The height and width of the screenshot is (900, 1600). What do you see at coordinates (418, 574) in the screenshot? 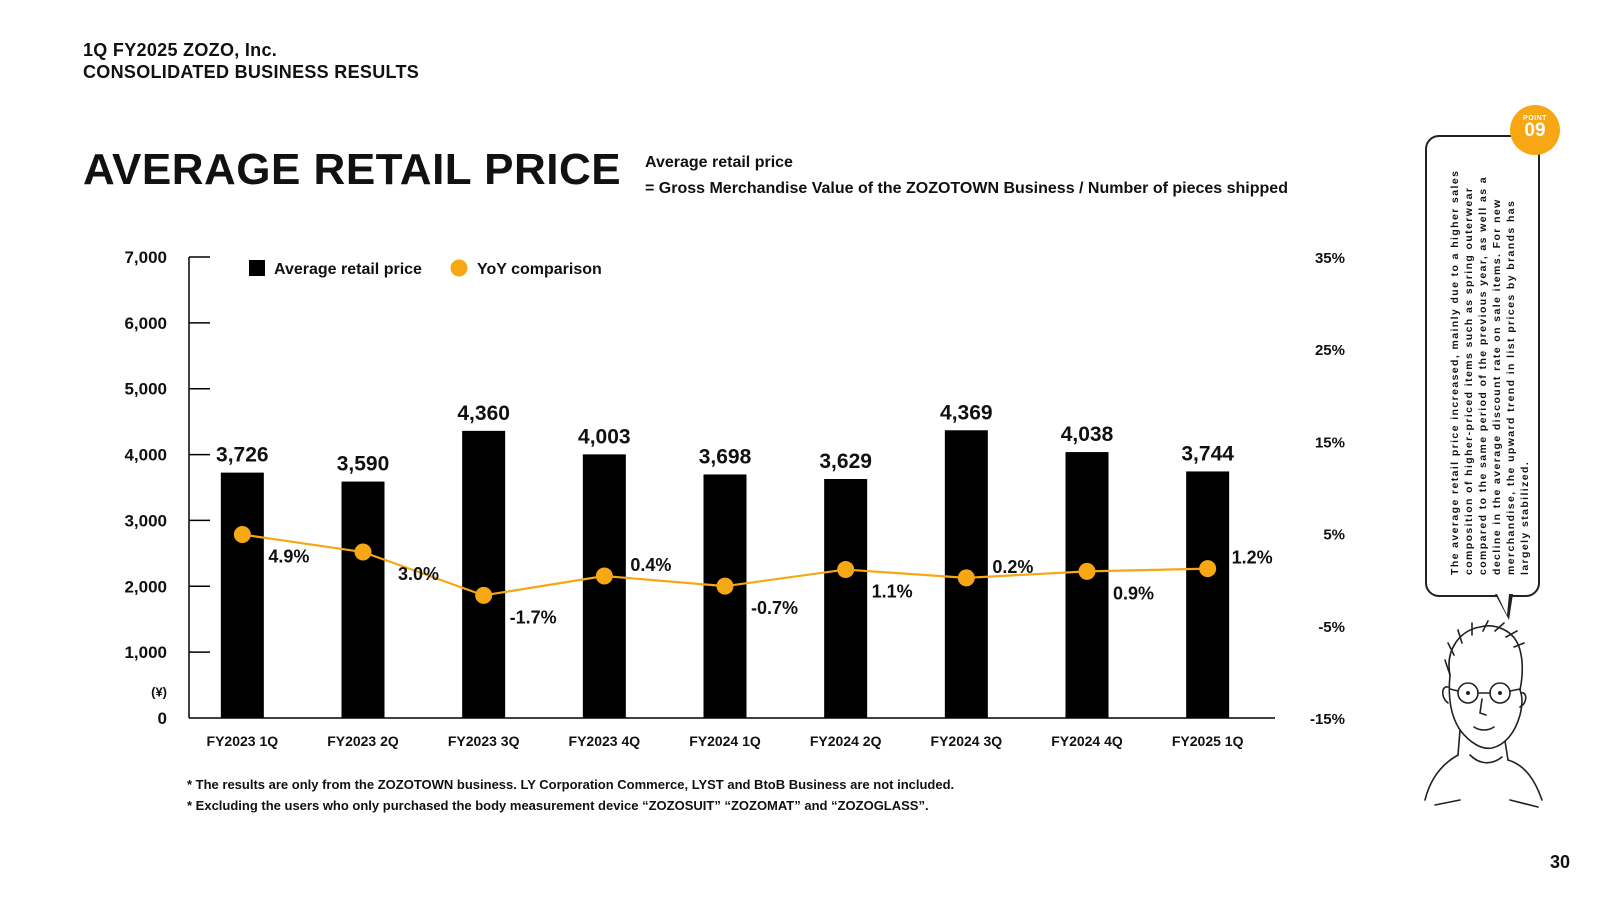
I see `yoy-value-label: 3.0%` at bounding box center [418, 574].